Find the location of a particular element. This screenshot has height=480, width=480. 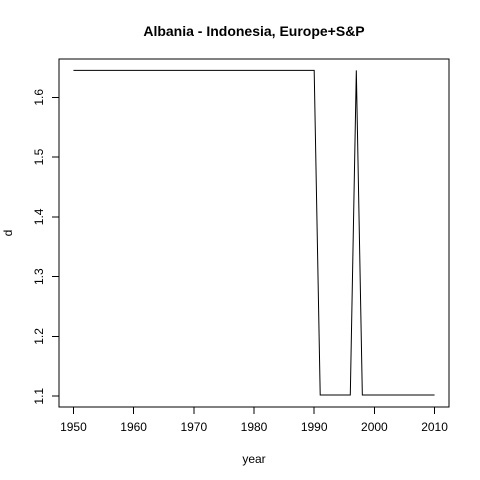

x-tick-label: 1960 is located at coordinates (133, 427).